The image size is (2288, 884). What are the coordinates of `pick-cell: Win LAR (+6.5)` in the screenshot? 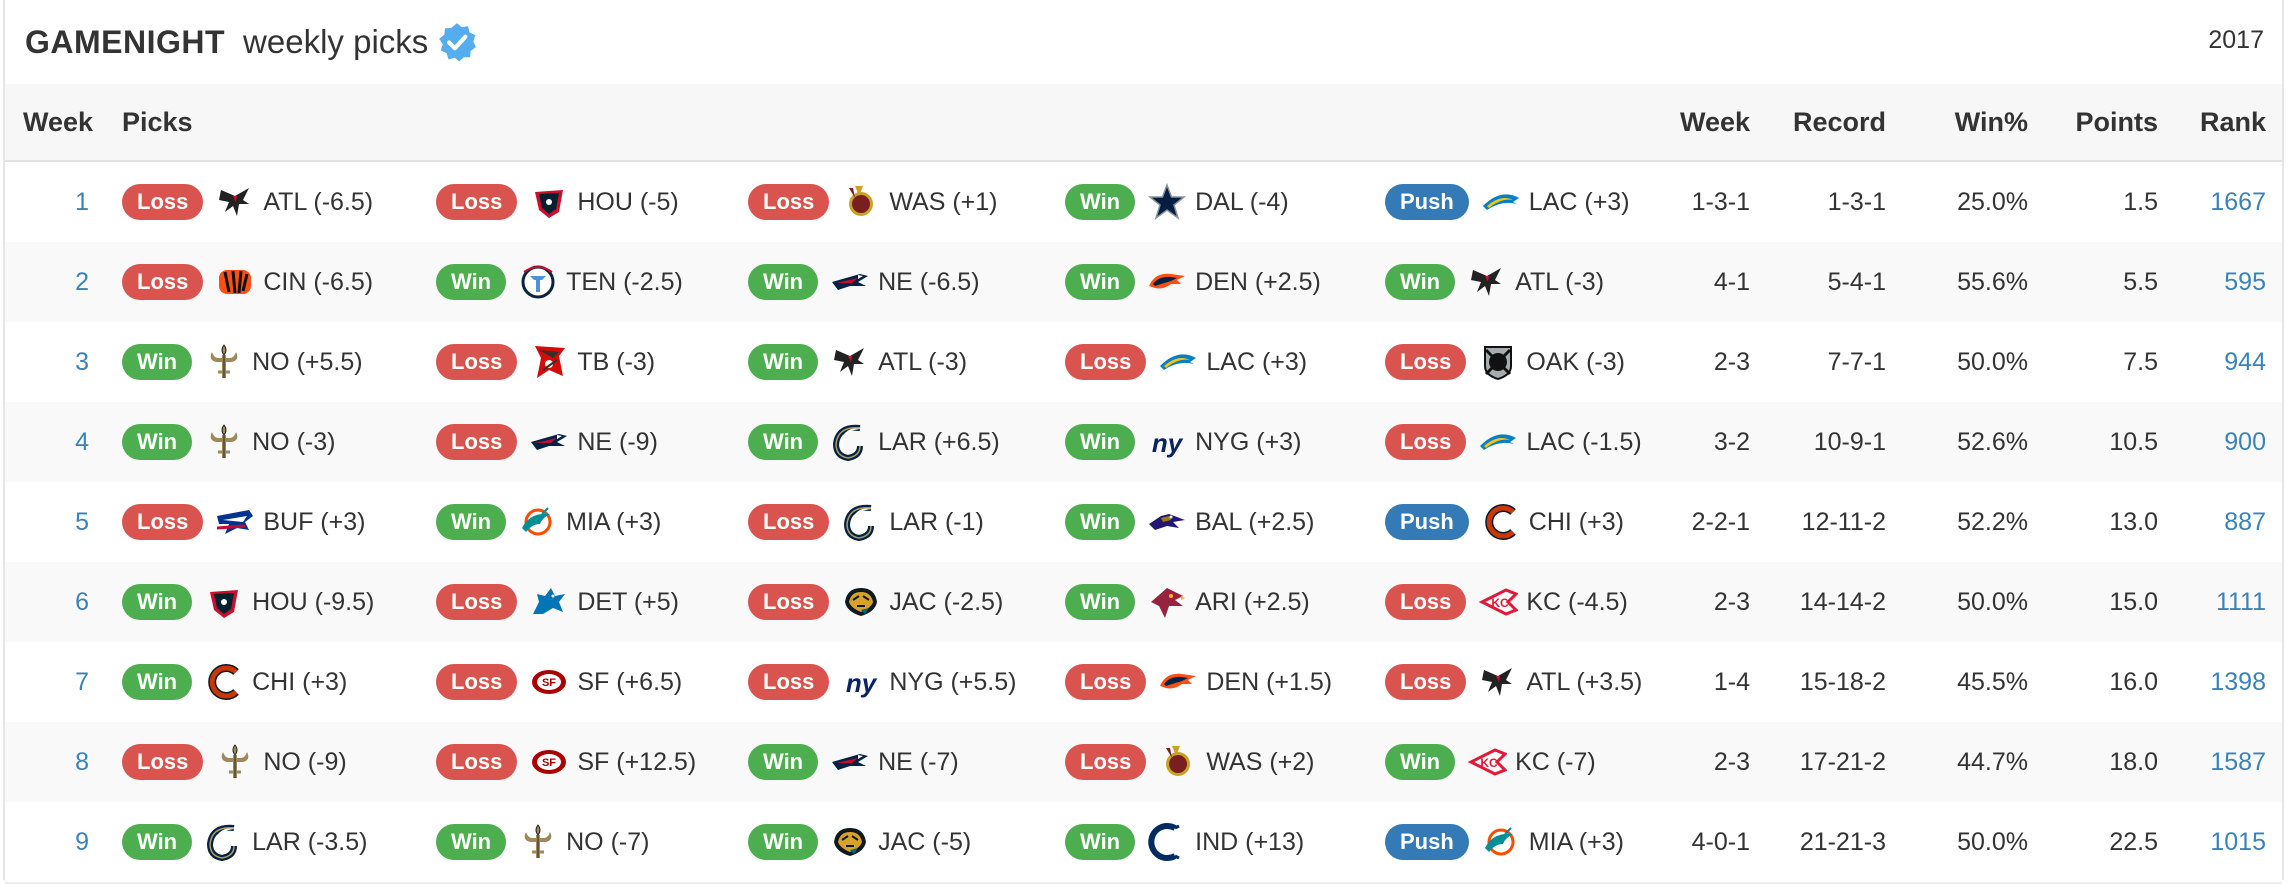 It's located at (874, 442).